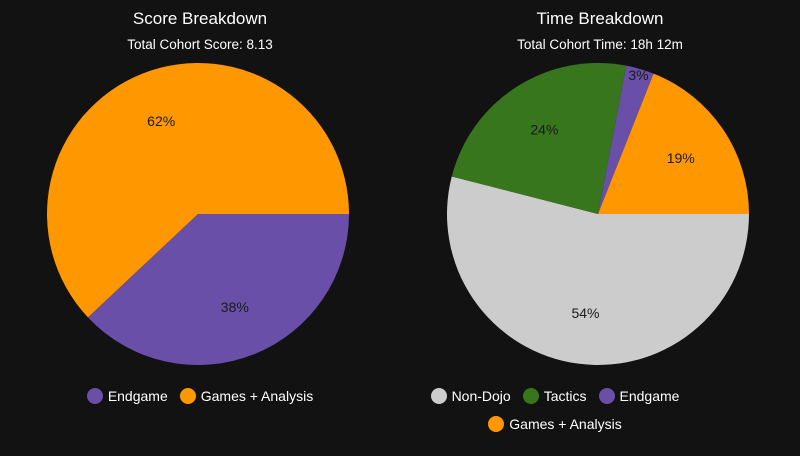 The width and height of the screenshot is (800, 456). I want to click on time-slice-label: 54%, so click(585, 313).